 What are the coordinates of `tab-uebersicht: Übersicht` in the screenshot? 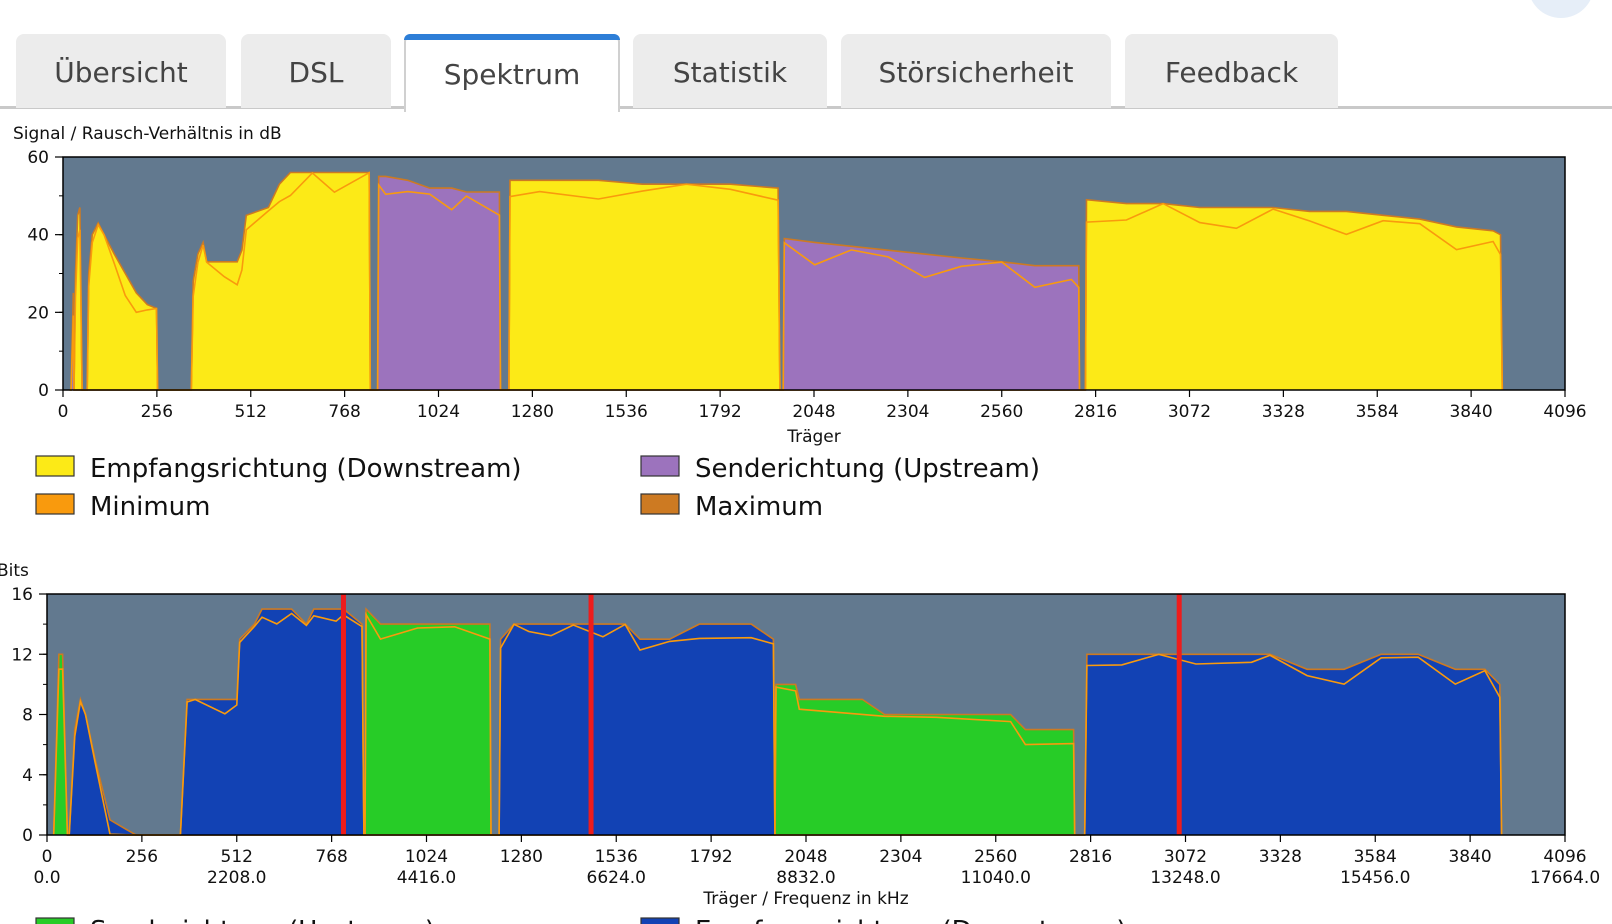 It's located at (121, 71).